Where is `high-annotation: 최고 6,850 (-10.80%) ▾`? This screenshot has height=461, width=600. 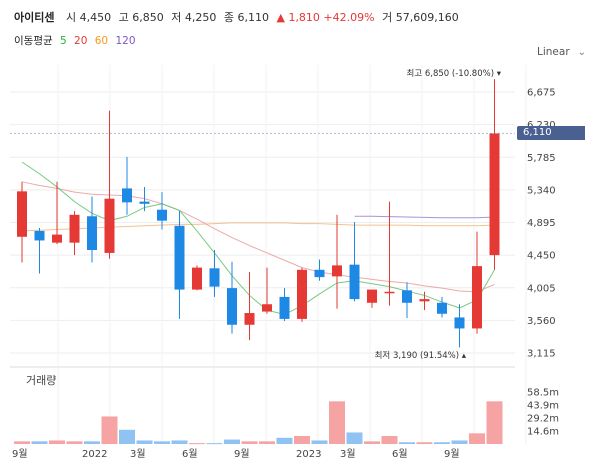 high-annotation: 최고 6,850 (-10.80%) ▾ is located at coordinates (454, 73).